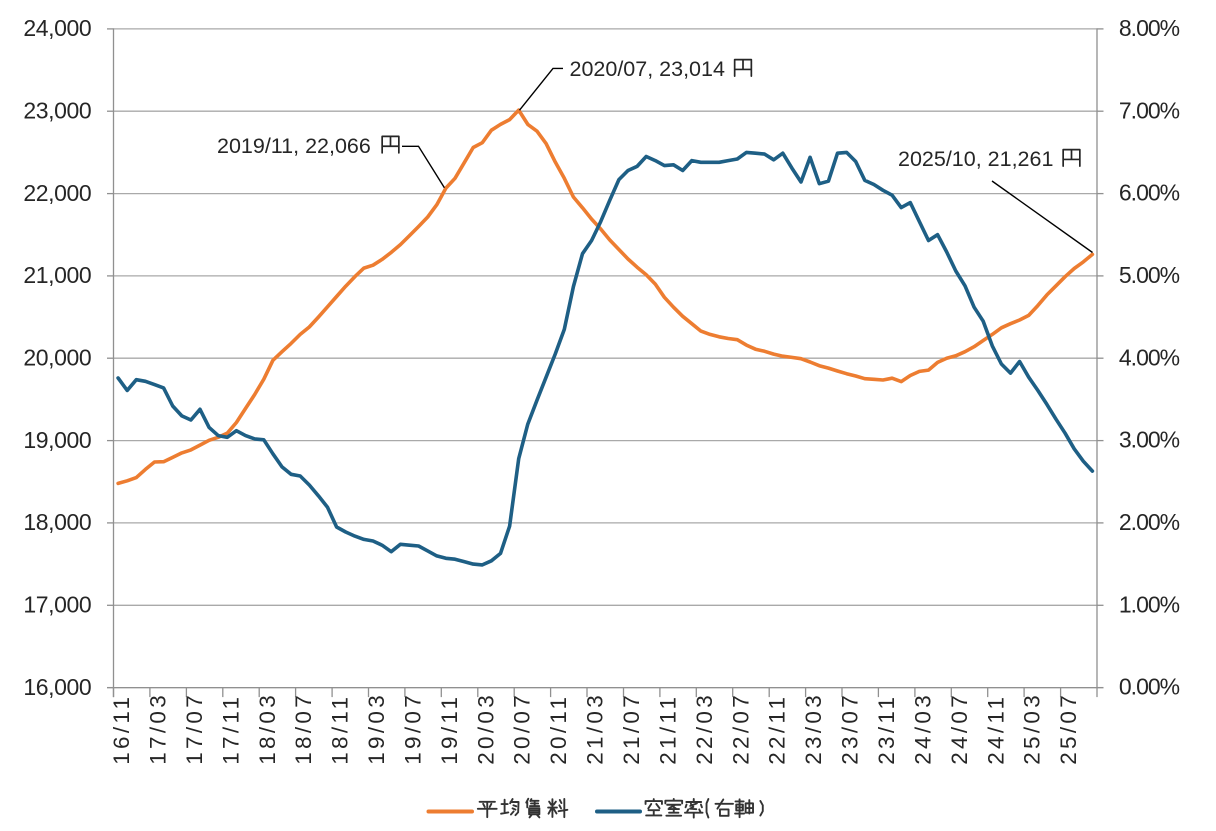 This screenshot has height=831, width=1216. What do you see at coordinates (595, 728) in the screenshot?
I see `svg-text: 21/03` at bounding box center [595, 728].